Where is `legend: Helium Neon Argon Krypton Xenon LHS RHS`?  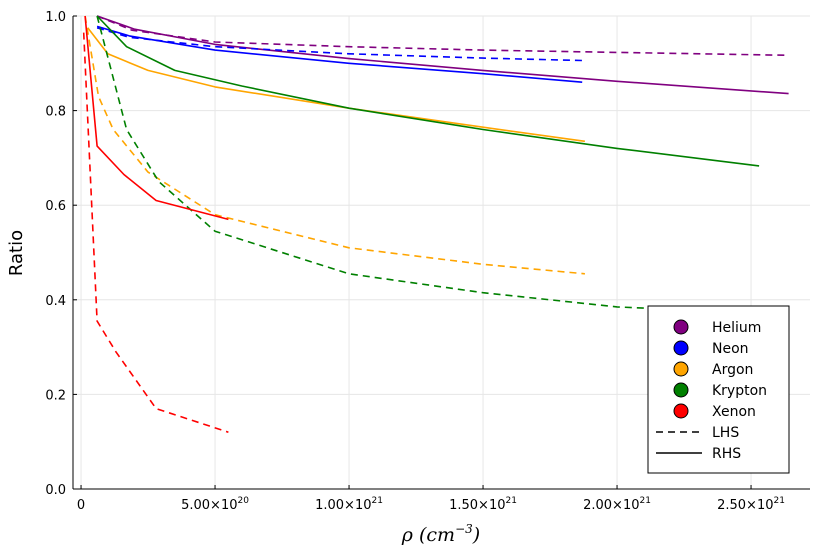
legend: Helium Neon Argon Krypton Xenon LHS RHS is located at coordinates (718, 389).